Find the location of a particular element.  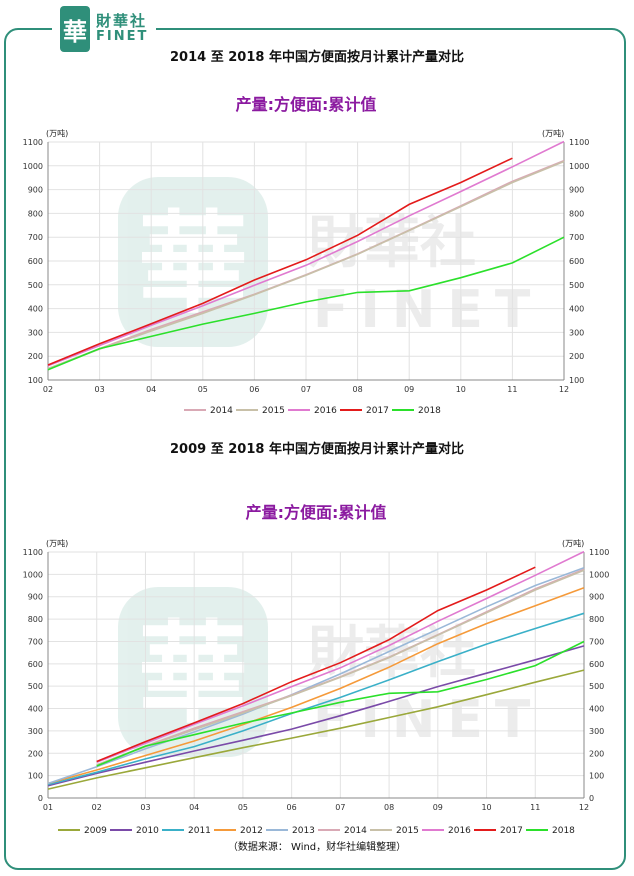

y-tick-label-left: 500 is located at coordinates (35, 686).